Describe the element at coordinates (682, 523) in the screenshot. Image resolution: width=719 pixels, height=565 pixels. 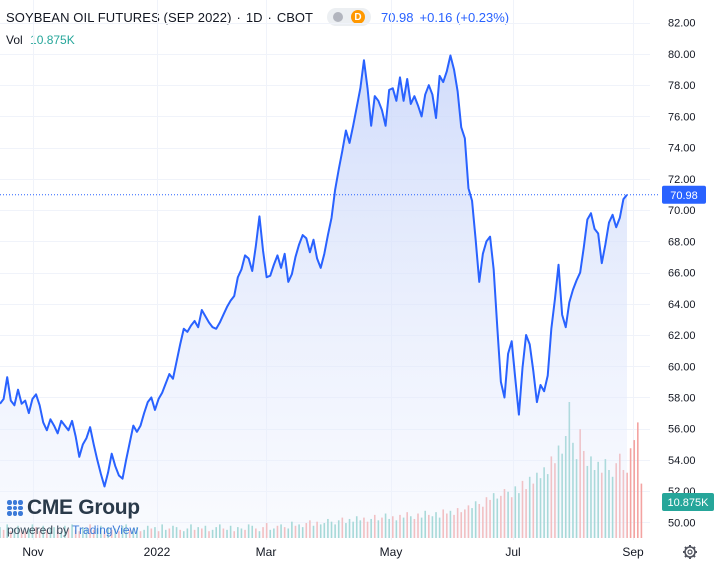
I see `y-tick-label: 50.00` at that location.